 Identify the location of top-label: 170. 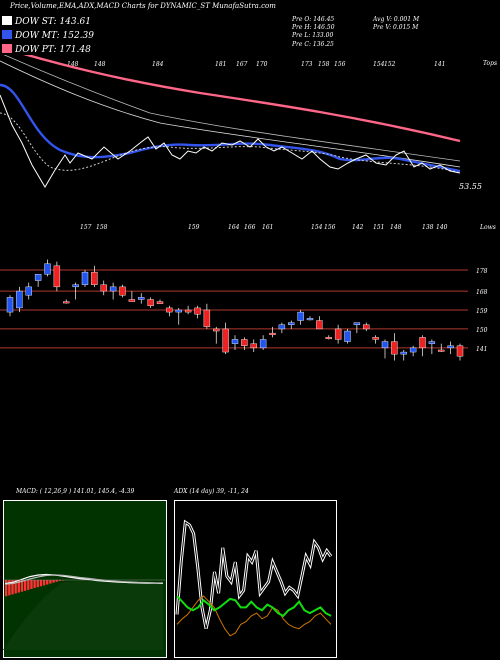
(262, 64).